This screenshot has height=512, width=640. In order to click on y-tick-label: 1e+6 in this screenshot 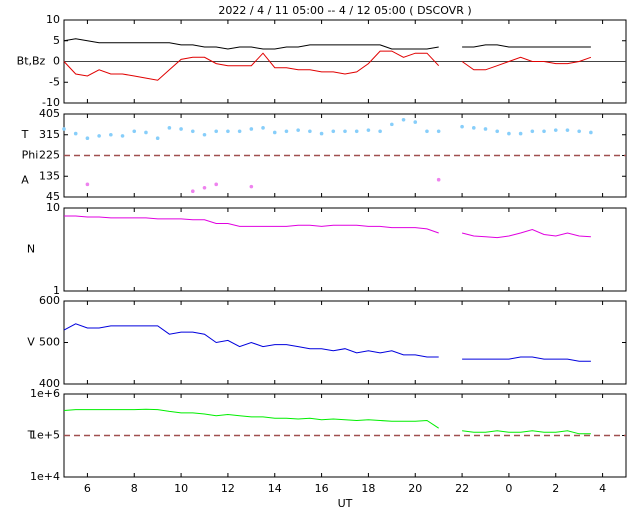, I will do `click(45, 393)`.